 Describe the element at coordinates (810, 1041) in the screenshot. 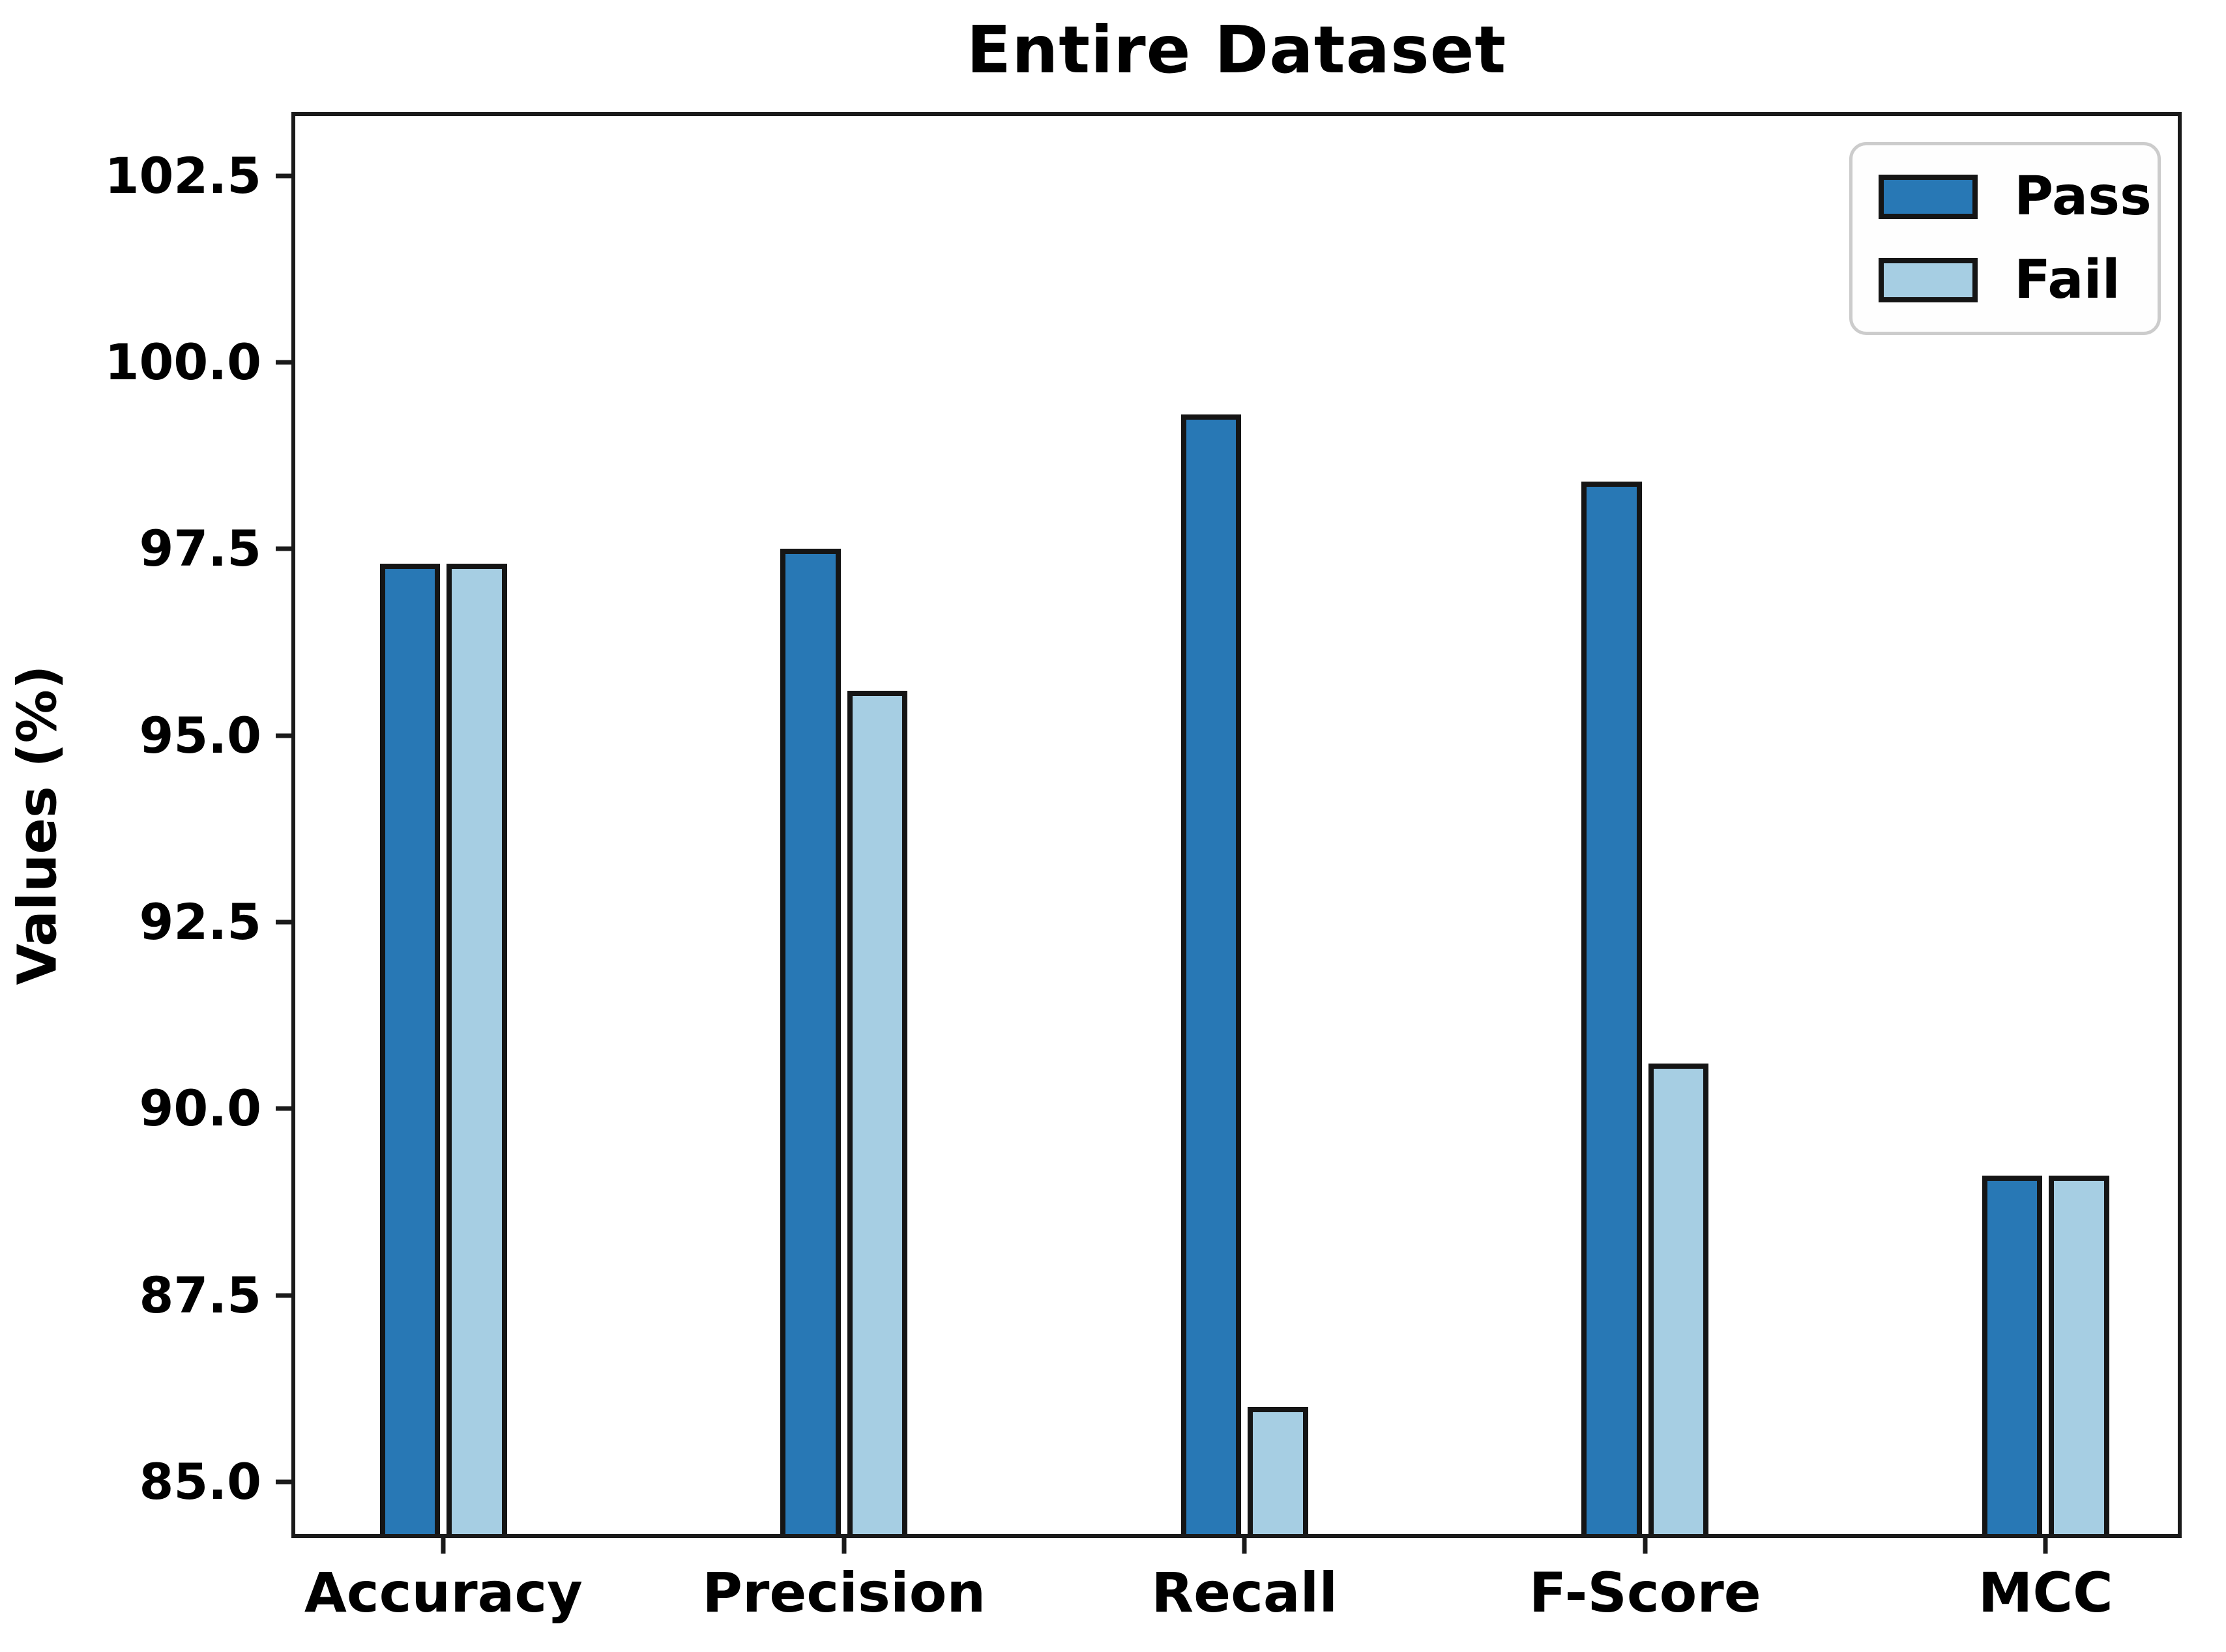

I see `bar-pass-precision` at that location.